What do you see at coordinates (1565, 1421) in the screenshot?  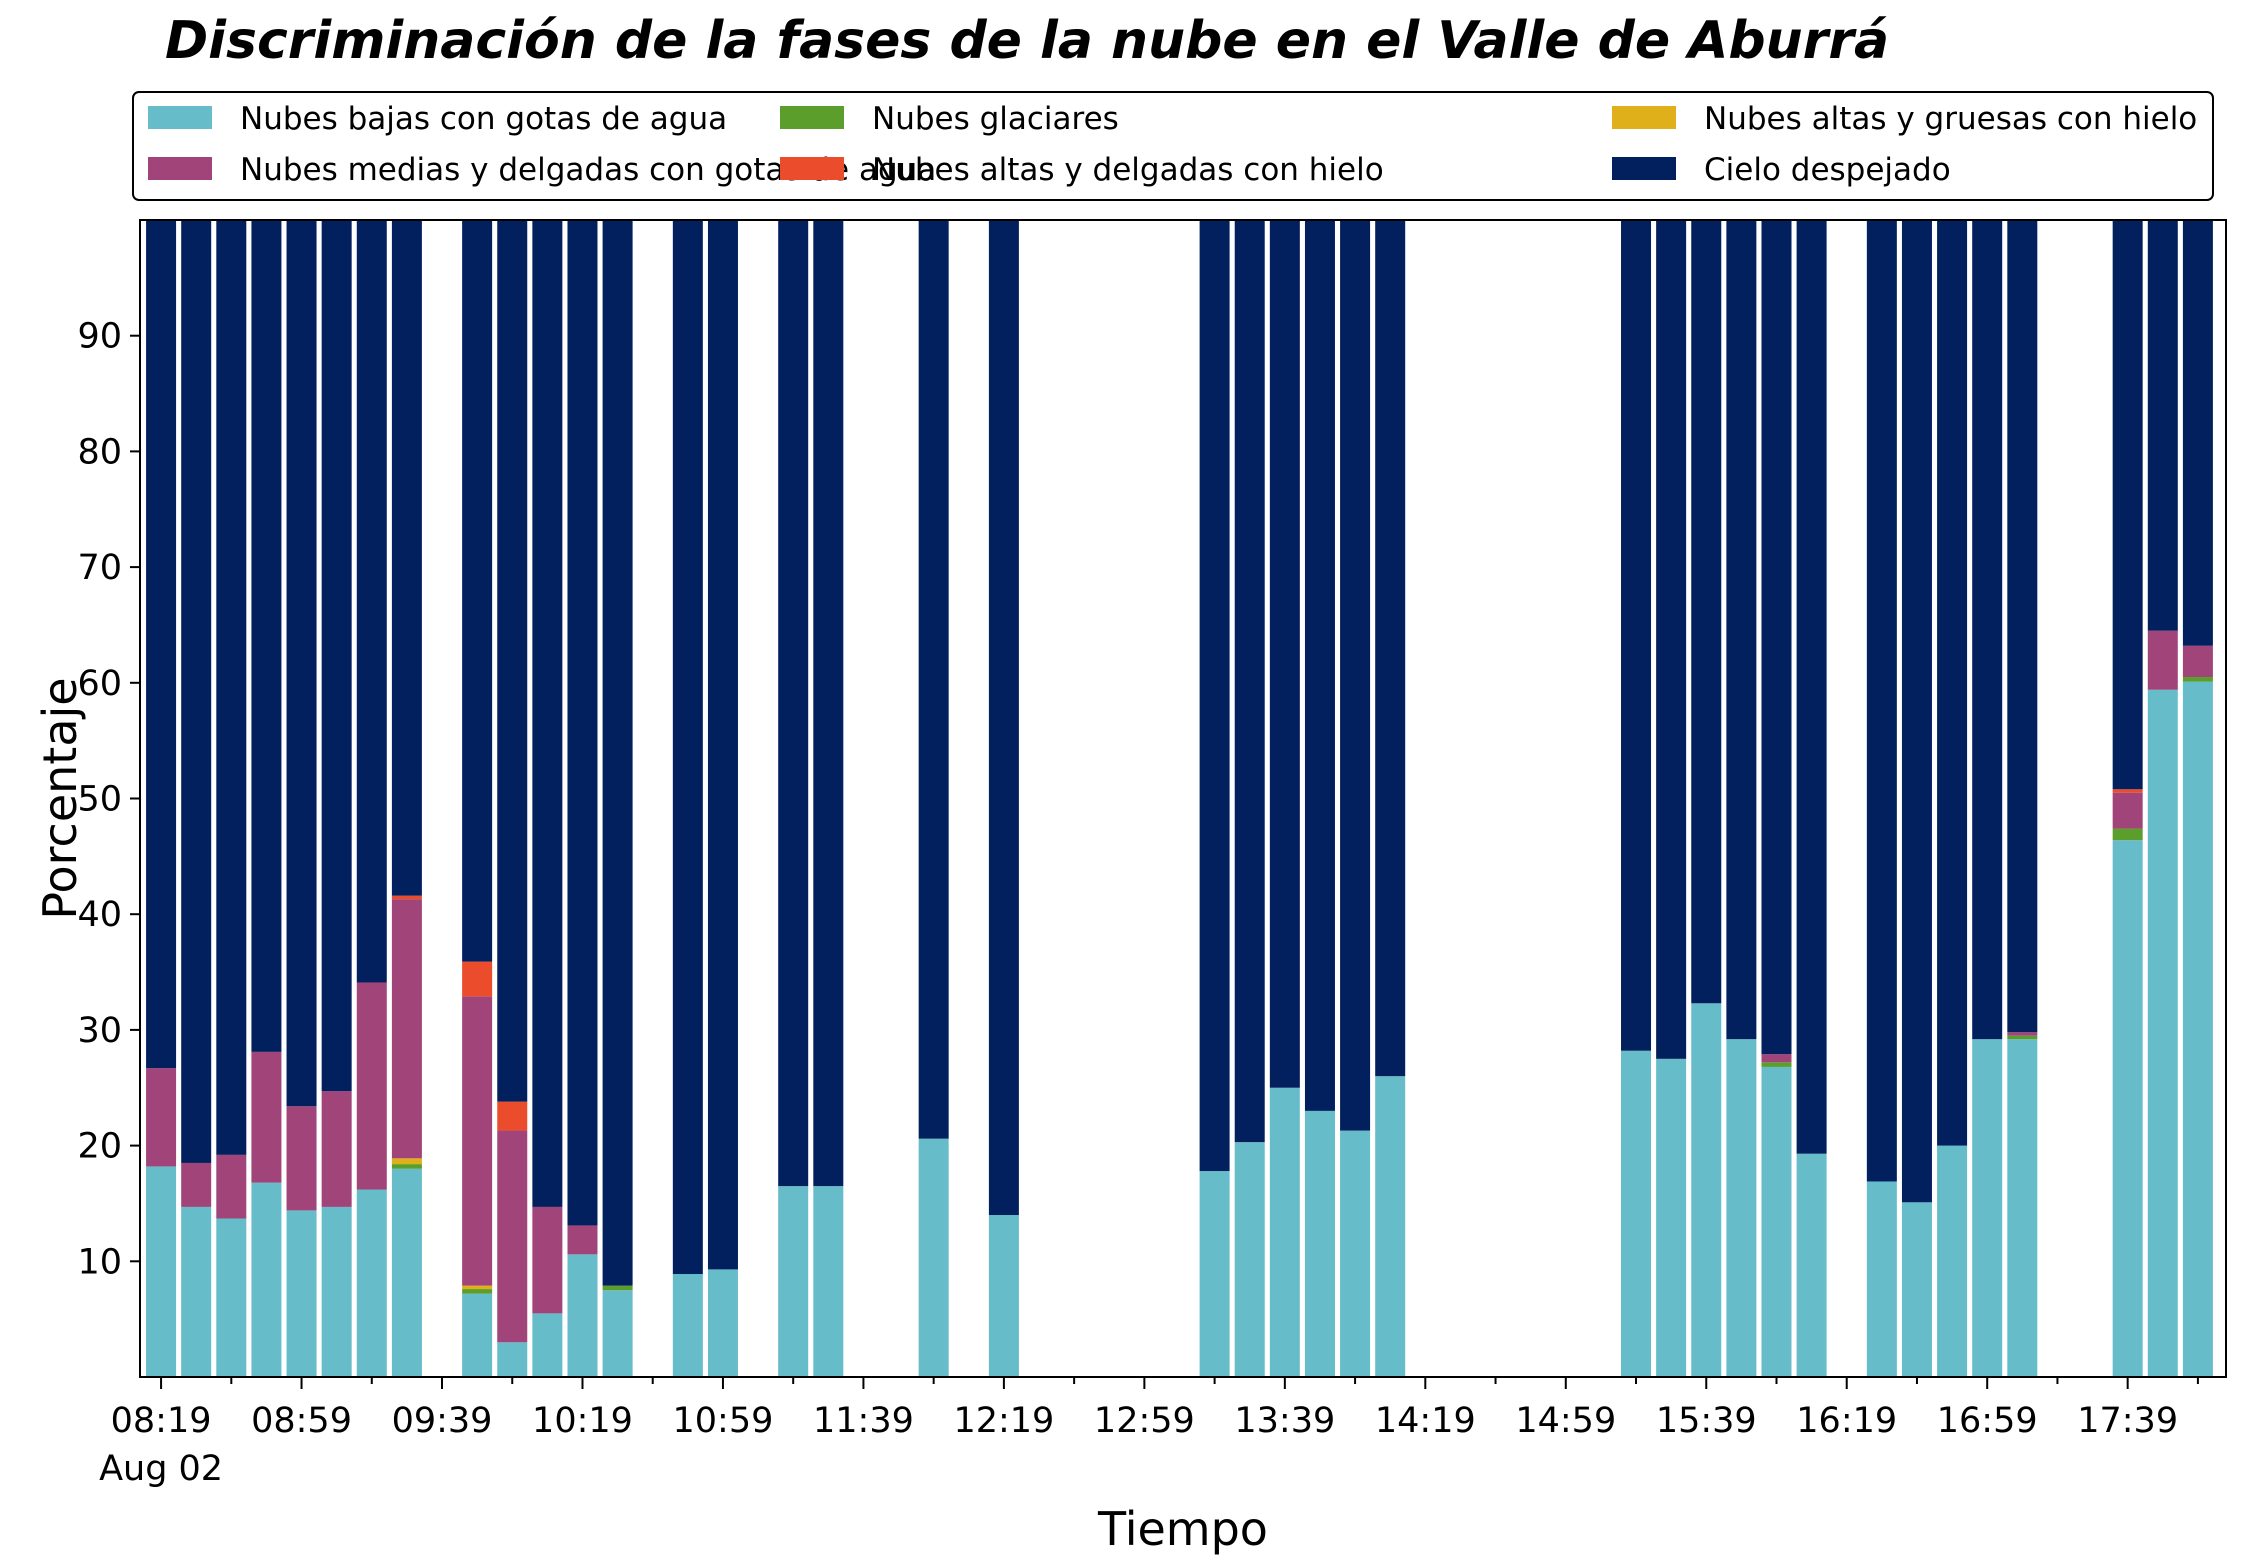 I see `x-tick-label: 14:59` at bounding box center [1565, 1421].